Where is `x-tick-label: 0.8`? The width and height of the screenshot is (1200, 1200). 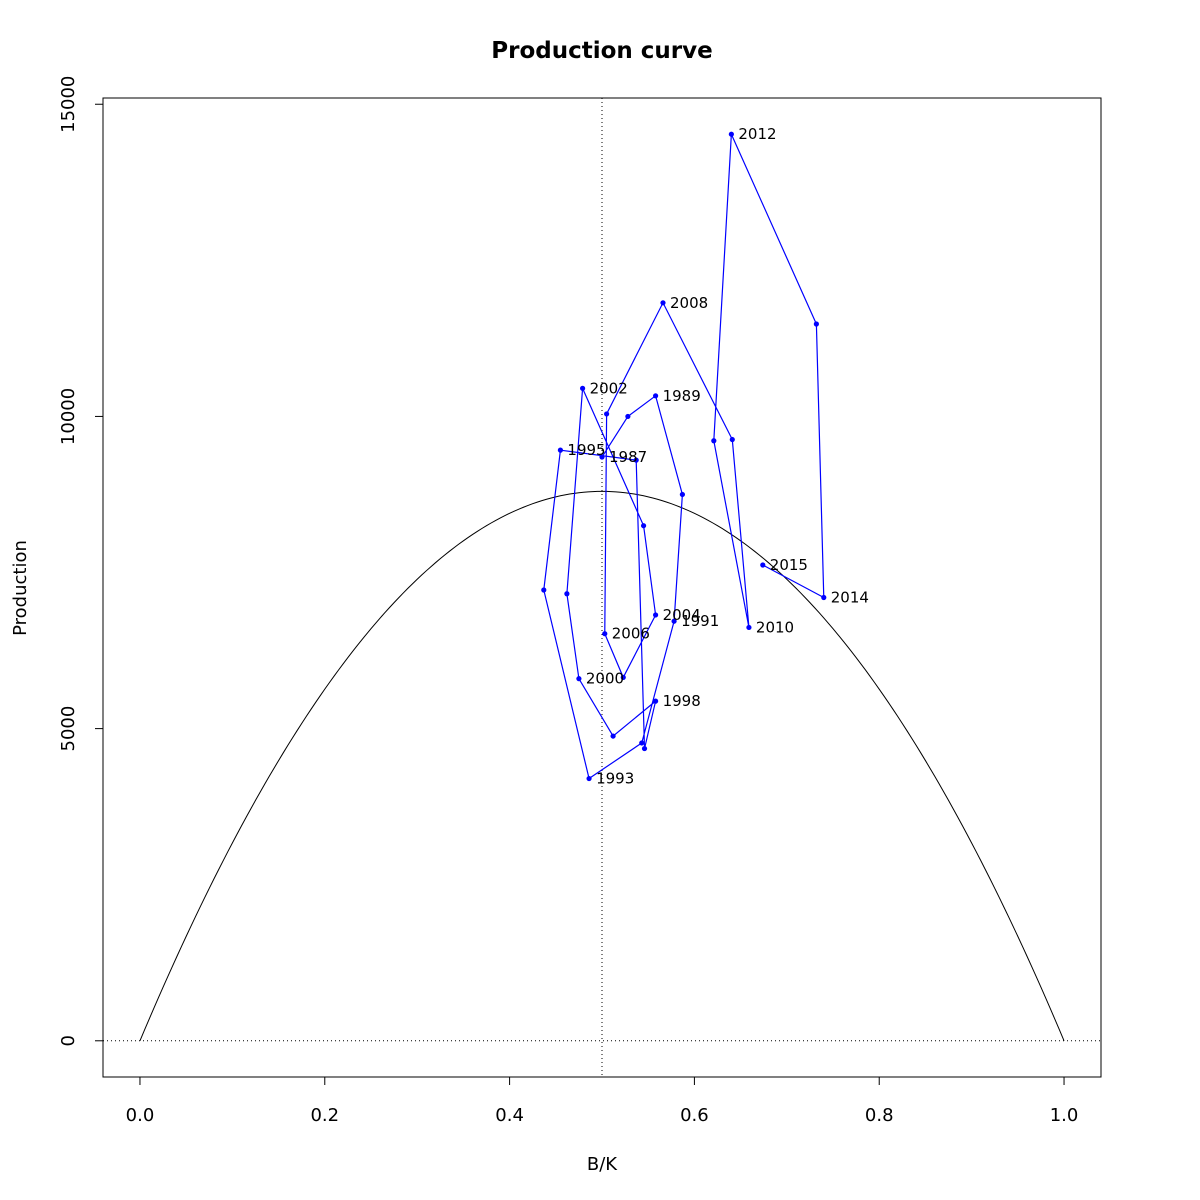
x-tick-label: 0.8 is located at coordinates (879, 1115).